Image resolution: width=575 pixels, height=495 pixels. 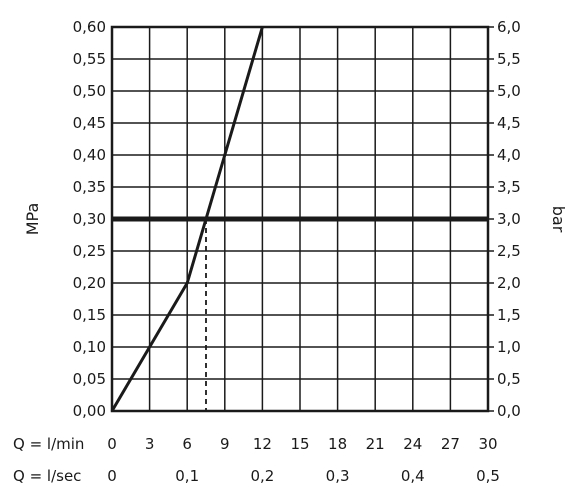 What do you see at coordinates (89, 251) in the screenshot?
I see `y-left-tick-label: 0,25` at bounding box center [89, 251].